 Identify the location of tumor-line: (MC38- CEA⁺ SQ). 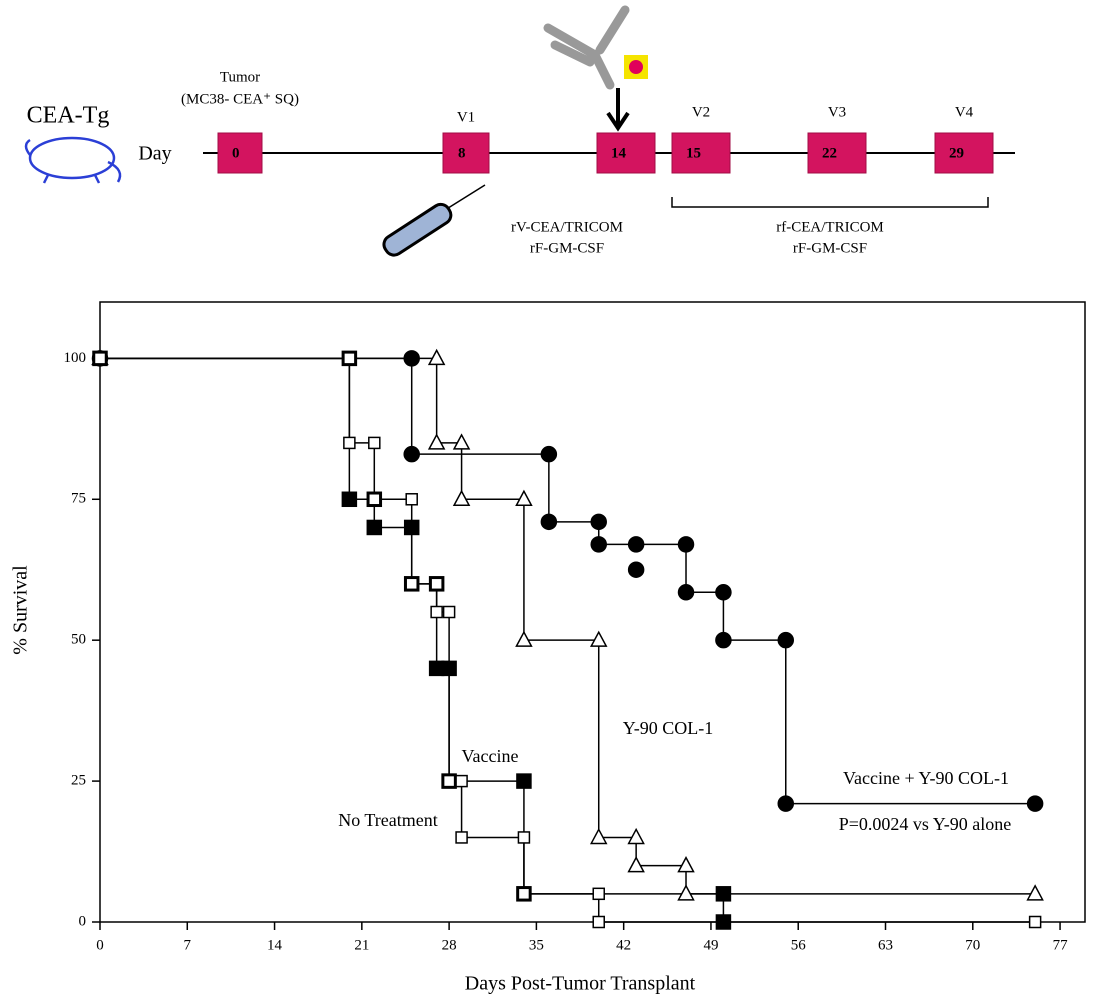
(240, 99).